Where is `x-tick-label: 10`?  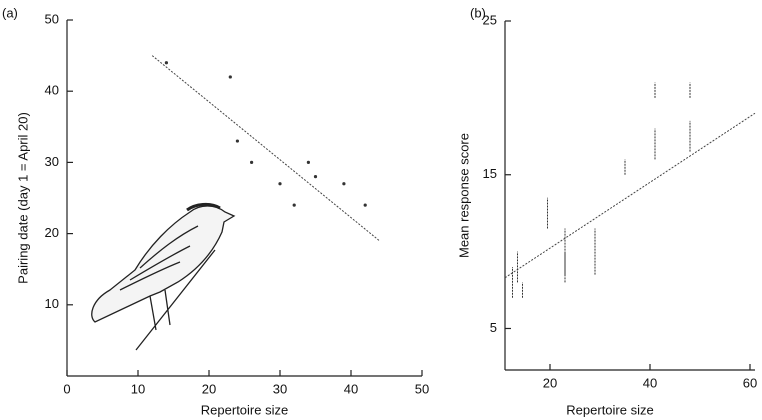
x-tick-label: 10 is located at coordinates (138, 388).